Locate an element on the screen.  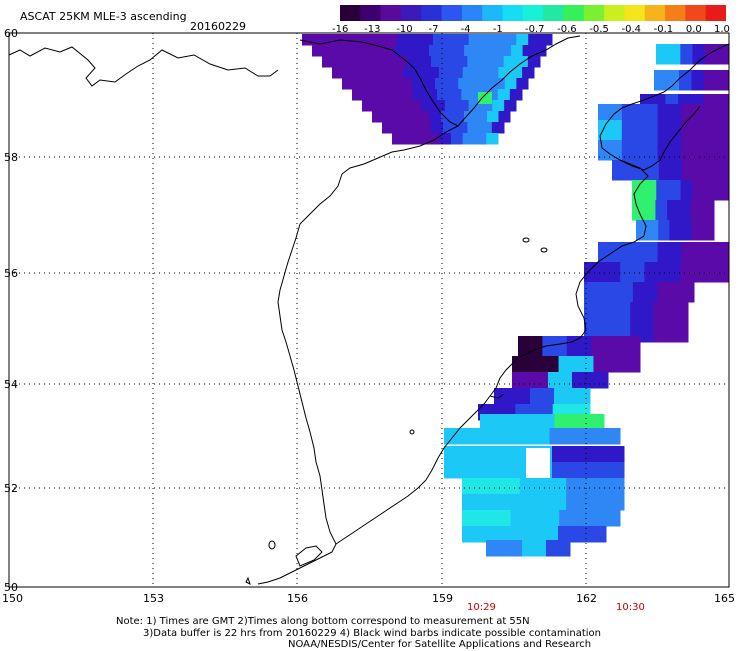
lat-label: 60 is located at coordinates (11, 33).